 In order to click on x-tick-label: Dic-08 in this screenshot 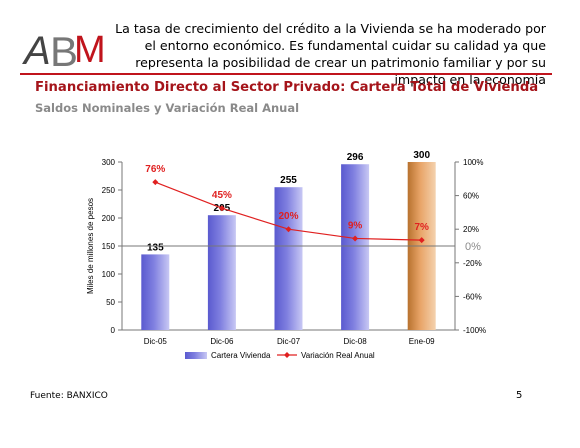, I will do `click(356, 341)`.